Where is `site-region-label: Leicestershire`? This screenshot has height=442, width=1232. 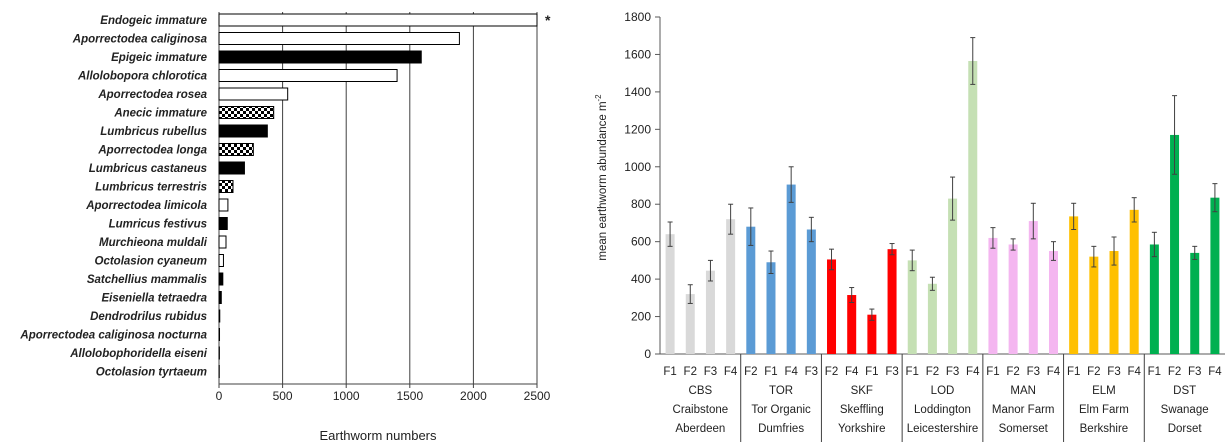
site-region-label: Leicestershire is located at coordinates (943, 429).